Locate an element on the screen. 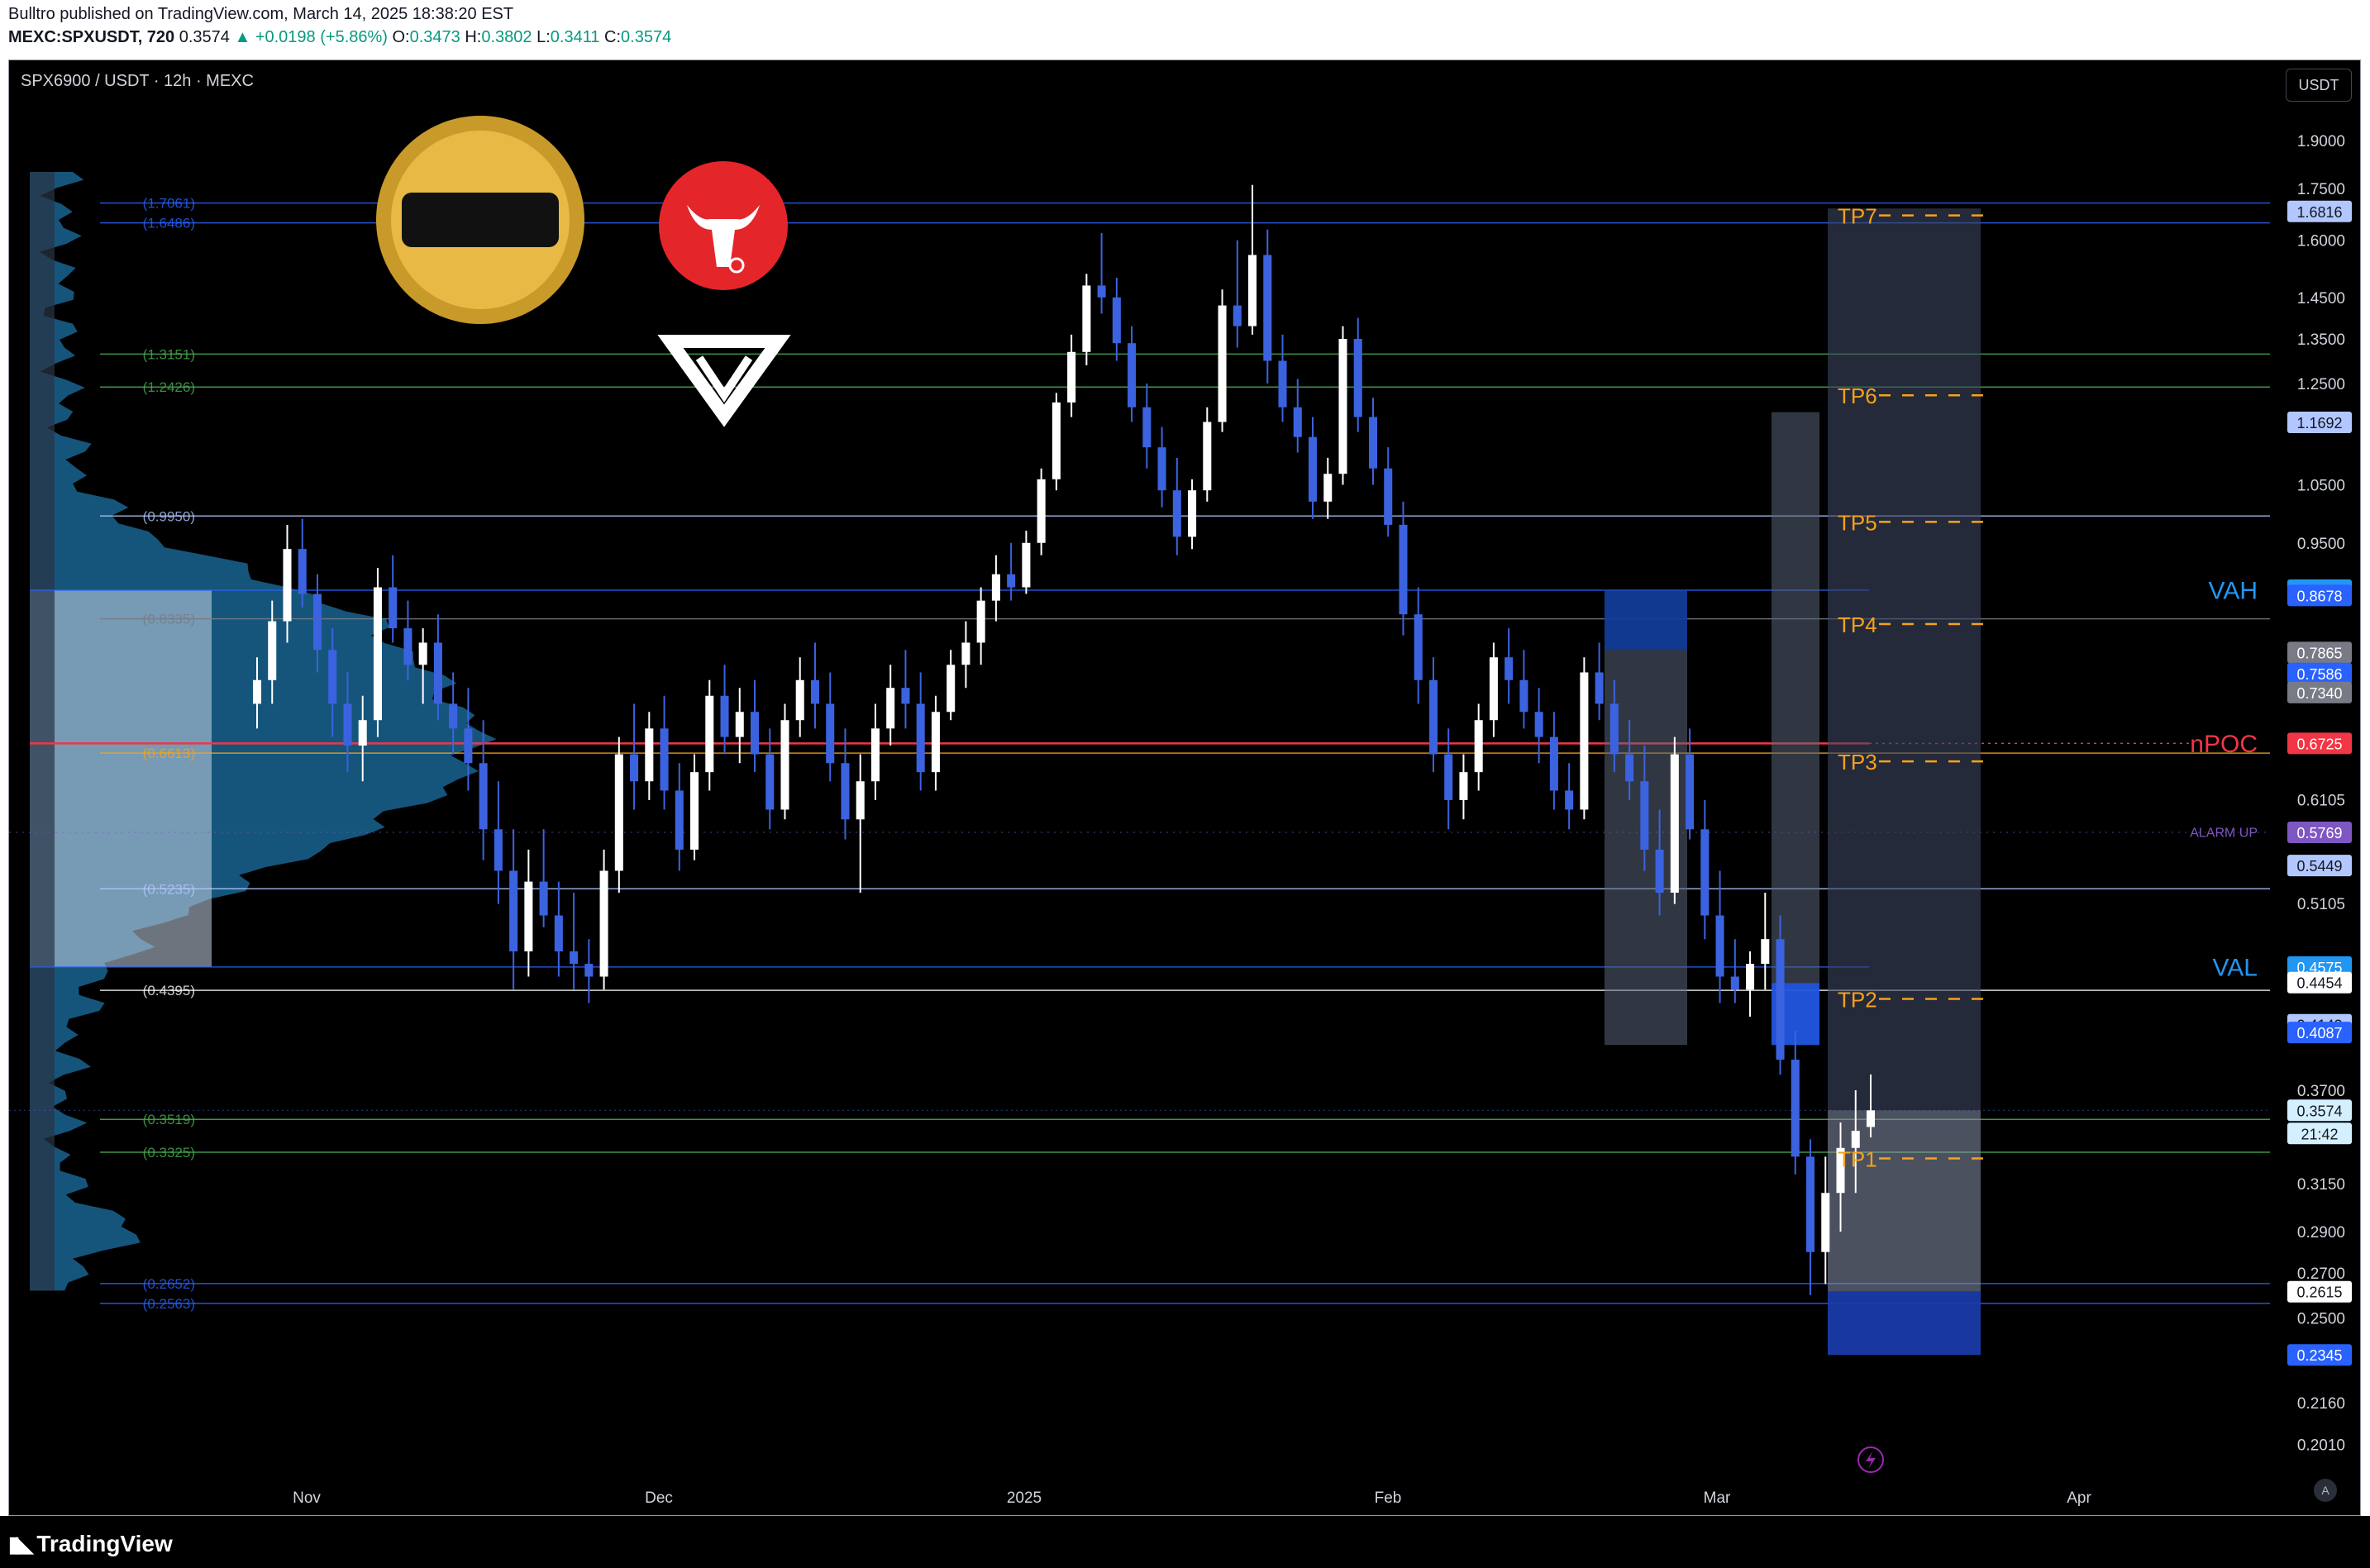 The width and height of the screenshot is (2370, 1568). y-tick-10: 0.3700 is located at coordinates (2321, 1091).